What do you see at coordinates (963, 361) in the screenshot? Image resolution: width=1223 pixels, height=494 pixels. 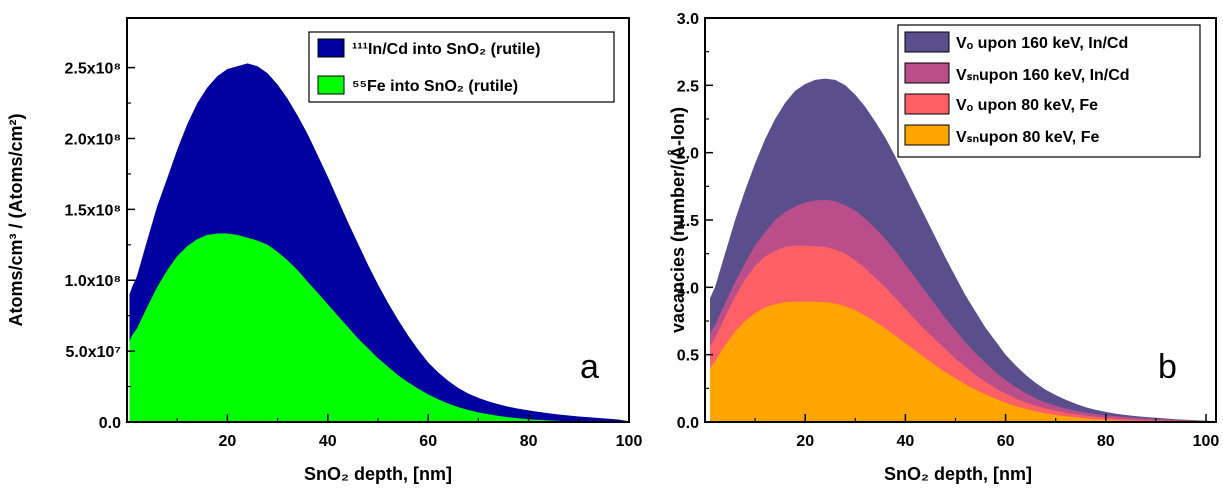 I see `area-series-b3` at bounding box center [963, 361].